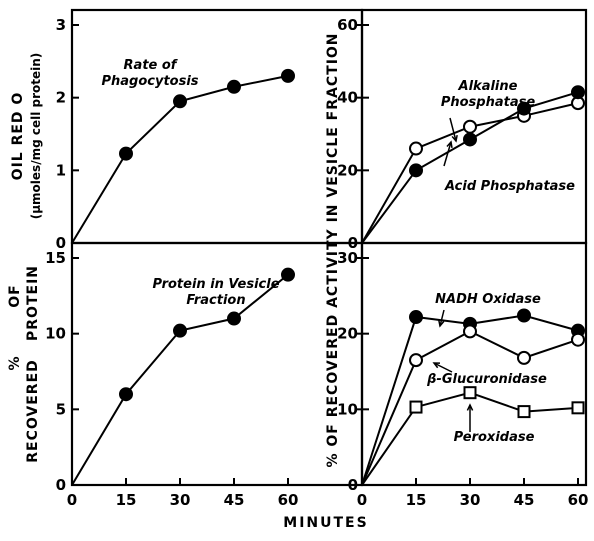 The height and width of the screenshot is (541, 594). Describe the element at coordinates (494, 437) in the screenshot. I see `panel-4-series-3-annotation: Peroxidase` at that location.